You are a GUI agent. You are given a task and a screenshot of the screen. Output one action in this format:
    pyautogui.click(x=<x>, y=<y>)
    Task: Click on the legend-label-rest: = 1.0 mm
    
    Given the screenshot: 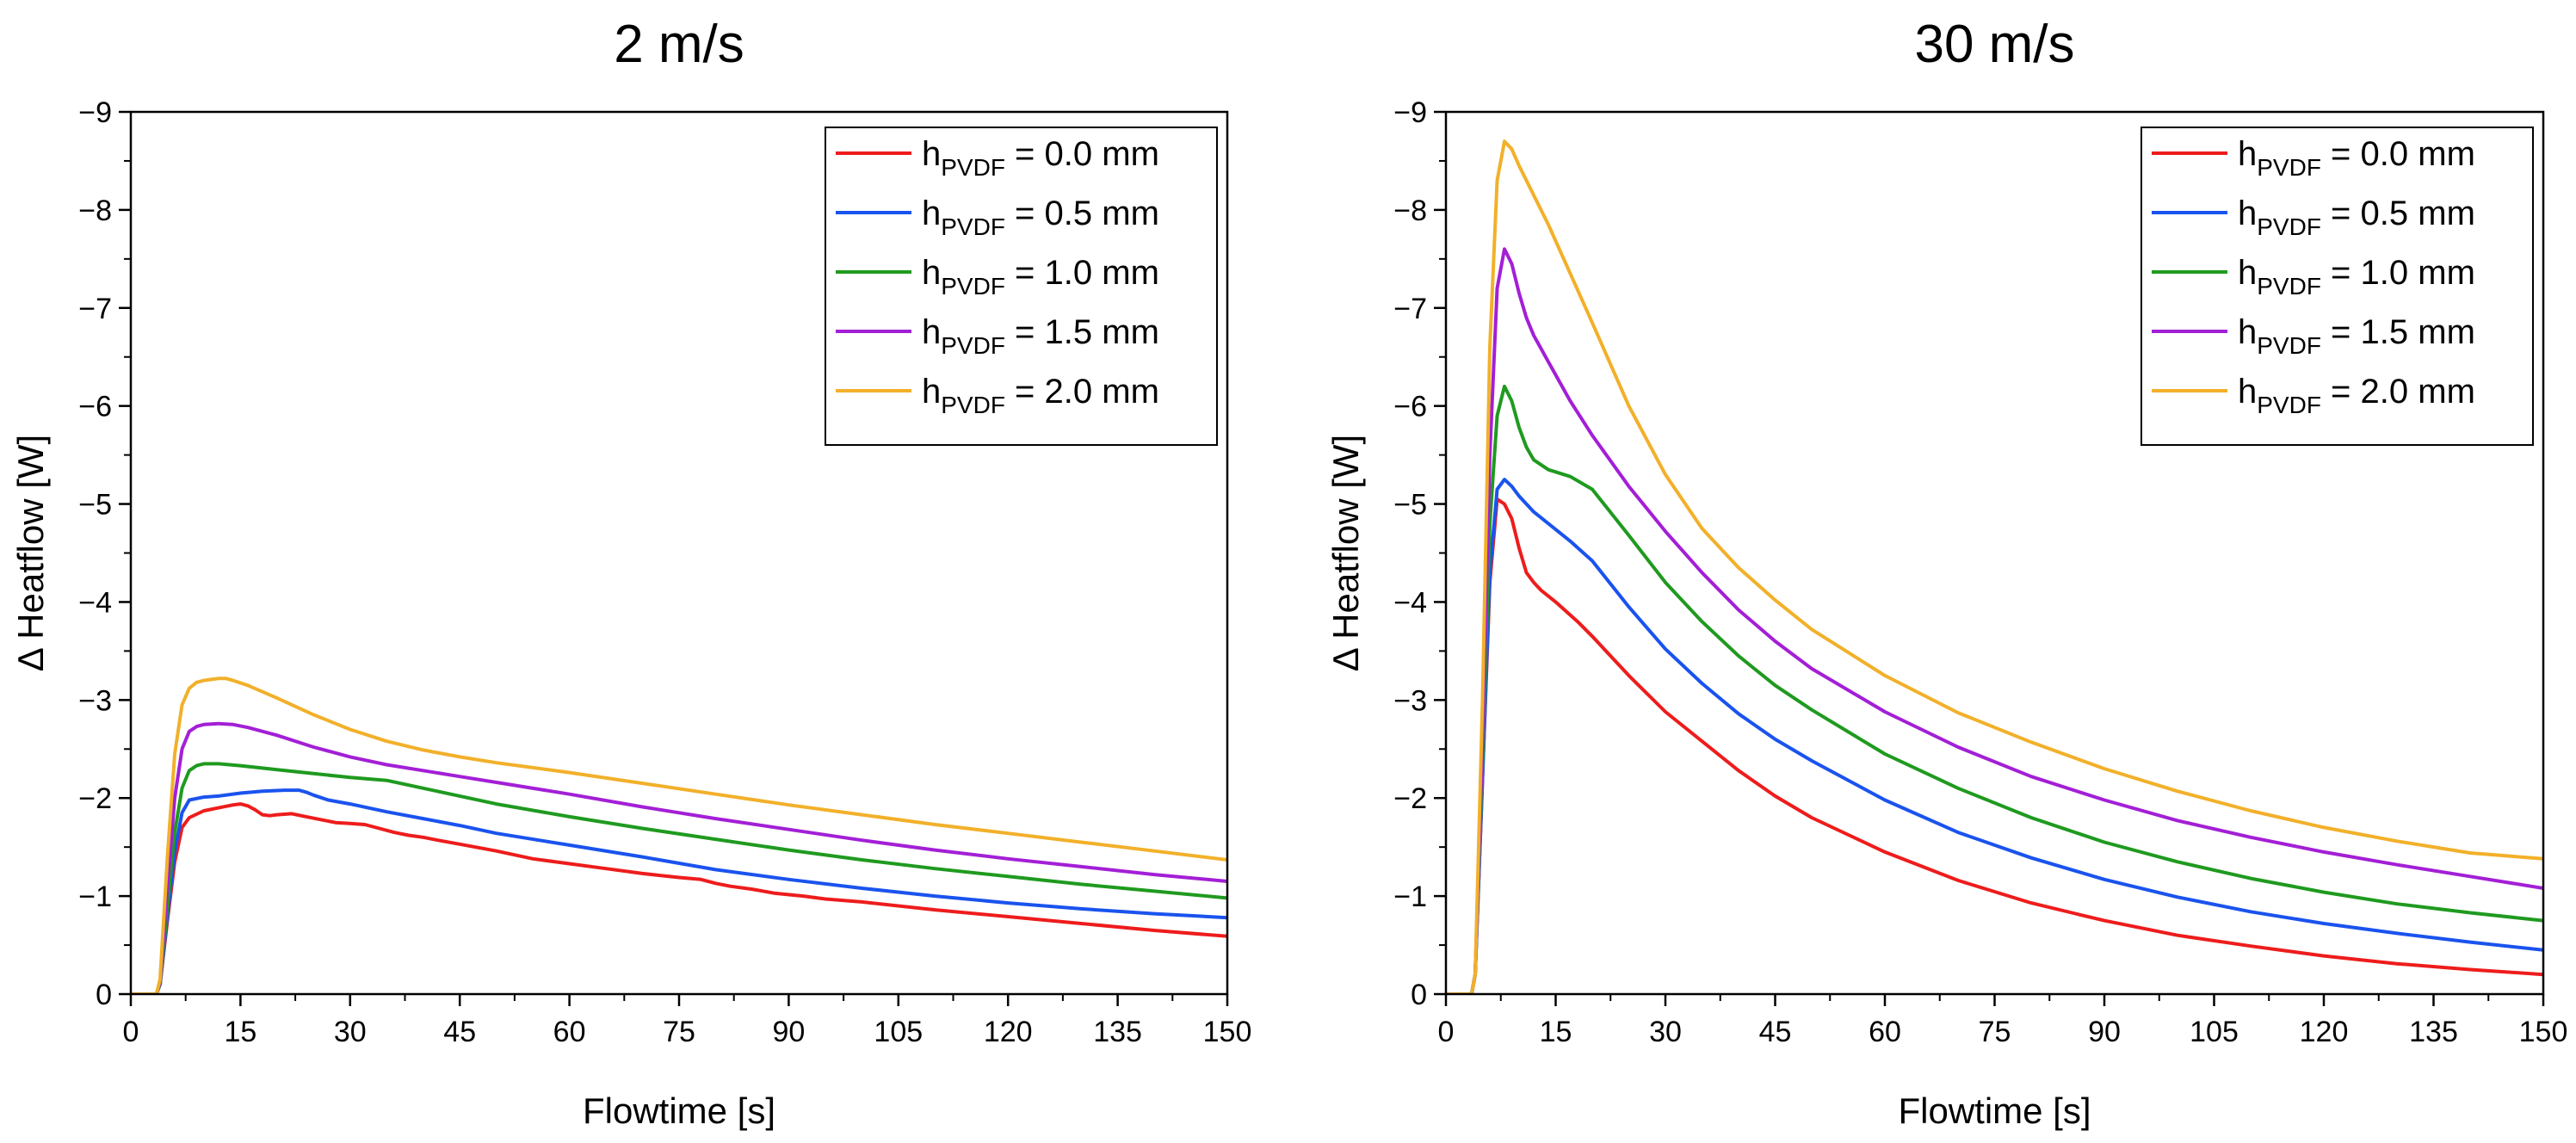 What is the action you would take?
    pyautogui.click(x=2398, y=273)
    